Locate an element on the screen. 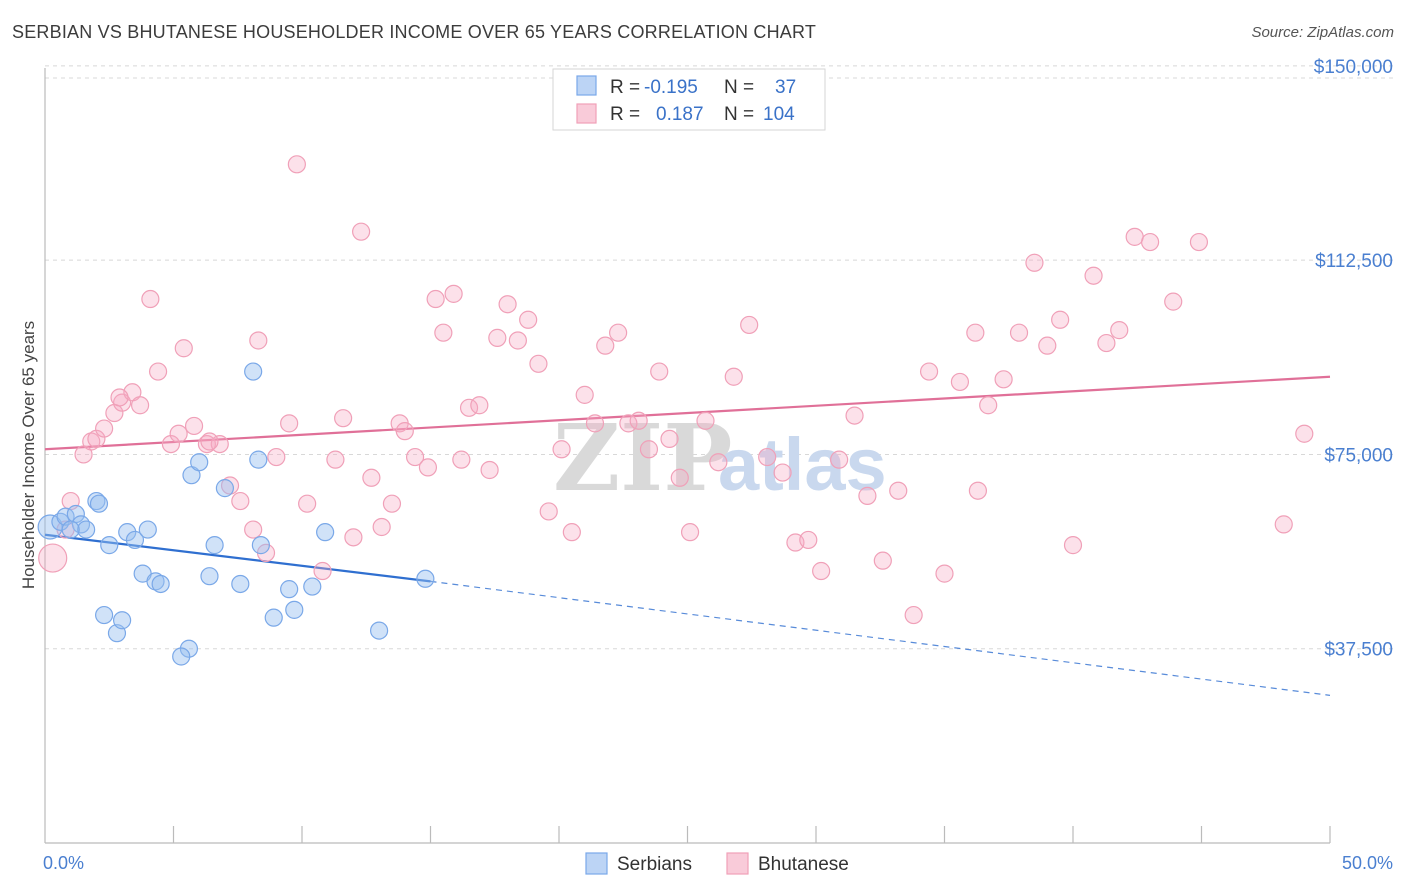  serbians-trend-extension is located at coordinates (880, 638).